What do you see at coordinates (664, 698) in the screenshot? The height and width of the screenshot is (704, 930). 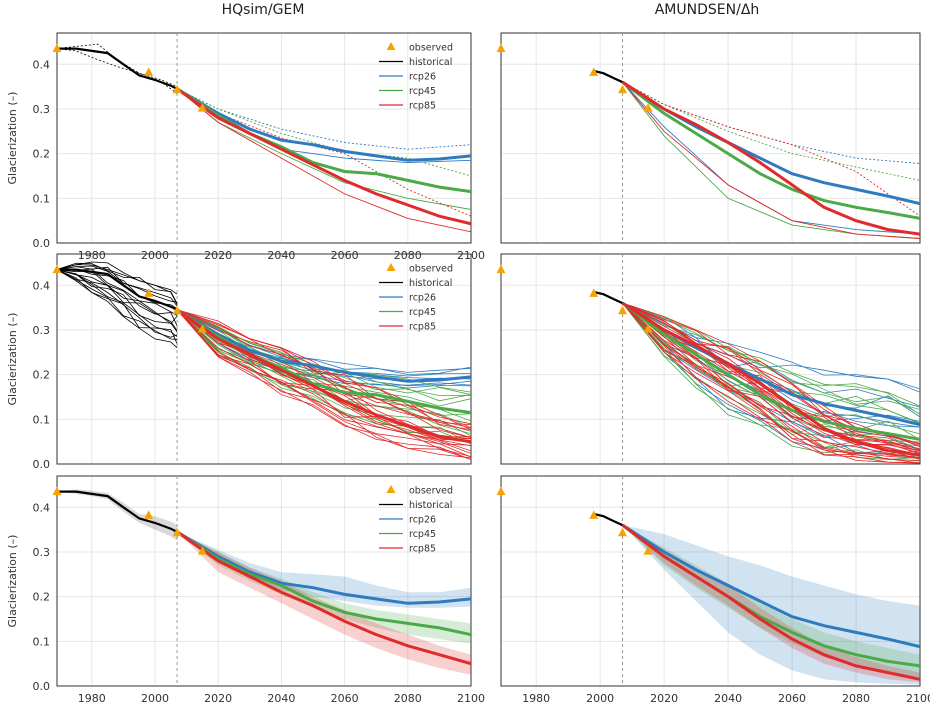 I see `x-tick-label: 2020` at bounding box center [664, 698].